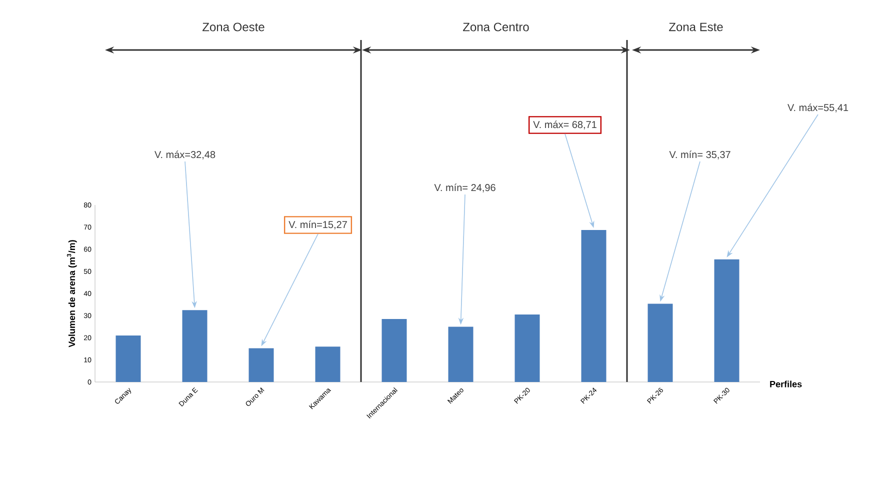 This screenshot has width=881, height=488. Describe the element at coordinates (496, 27) in the screenshot. I see `text: Zona Centro` at that location.